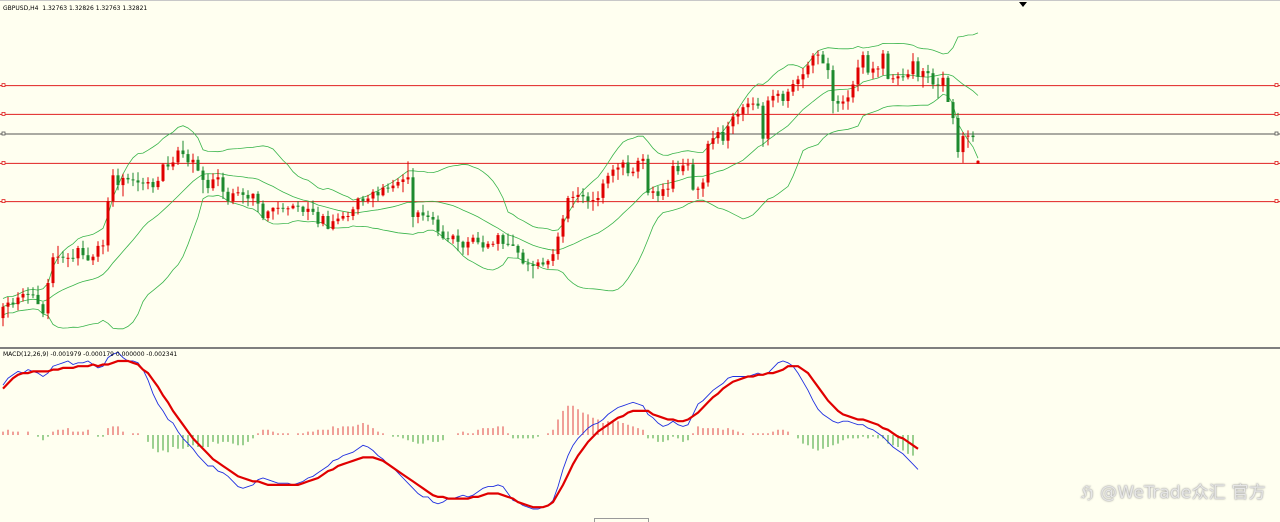 The width and height of the screenshot is (1280, 522). Describe the element at coordinates (640, 348) in the screenshot. I see `pane-divider` at that location.